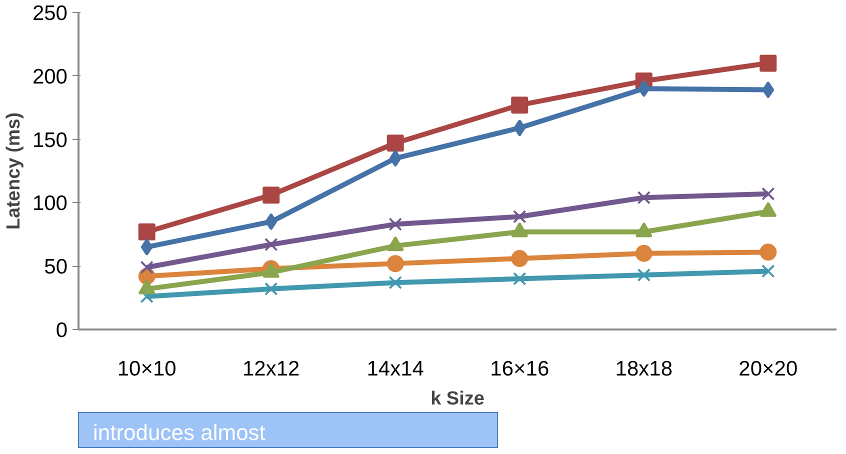  What do you see at coordinates (271, 369) in the screenshot?
I see `x-tick-label: 12x12` at bounding box center [271, 369].